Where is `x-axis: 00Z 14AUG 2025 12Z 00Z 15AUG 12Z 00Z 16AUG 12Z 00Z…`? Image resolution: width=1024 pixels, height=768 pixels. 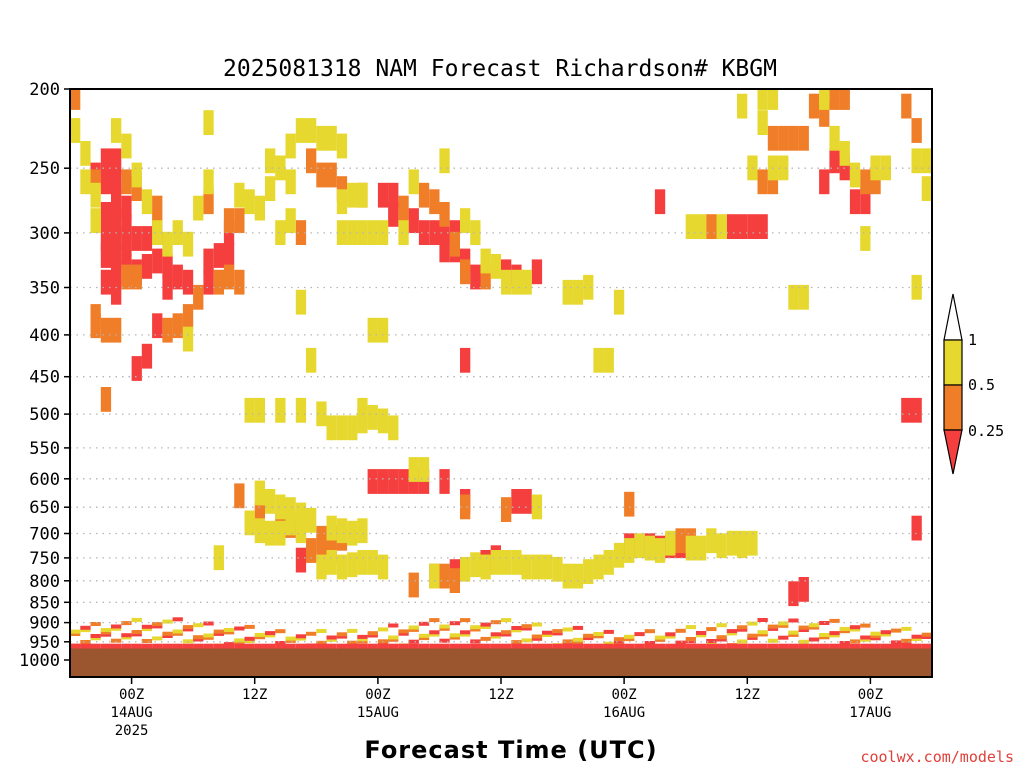
x-axis: 00Z 14AUG 2025 12Z 00Z 15AUG 12Z 00Z 16AUG 12Z 00Z… is located at coordinates (501, 708).